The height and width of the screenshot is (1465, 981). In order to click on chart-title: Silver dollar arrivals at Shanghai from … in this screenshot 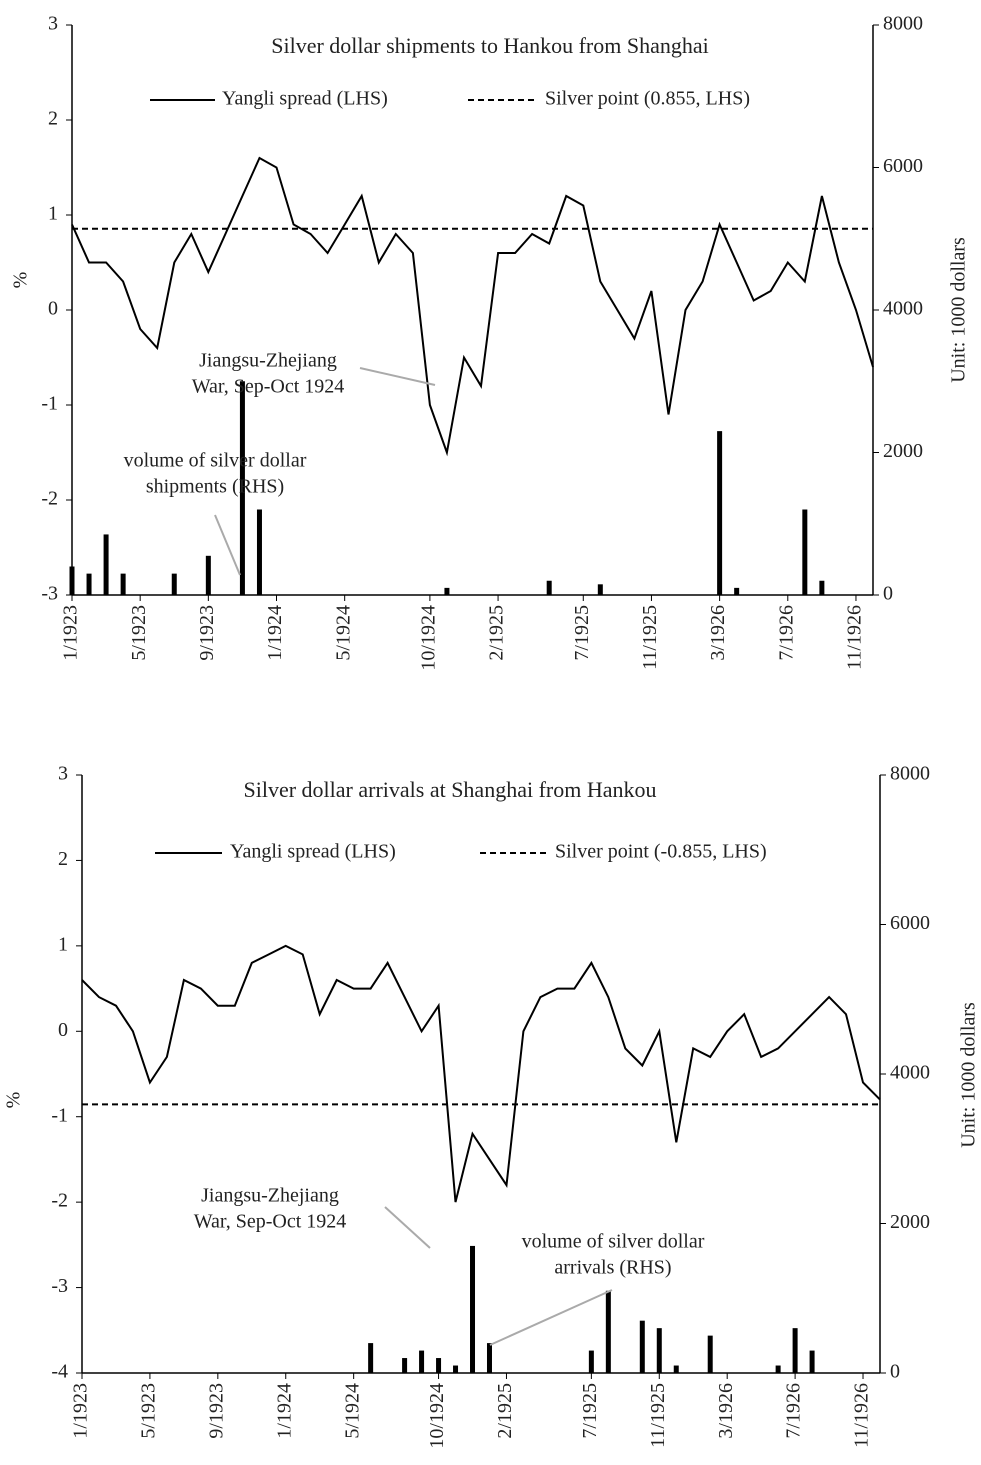, I will do `click(449, 789)`.